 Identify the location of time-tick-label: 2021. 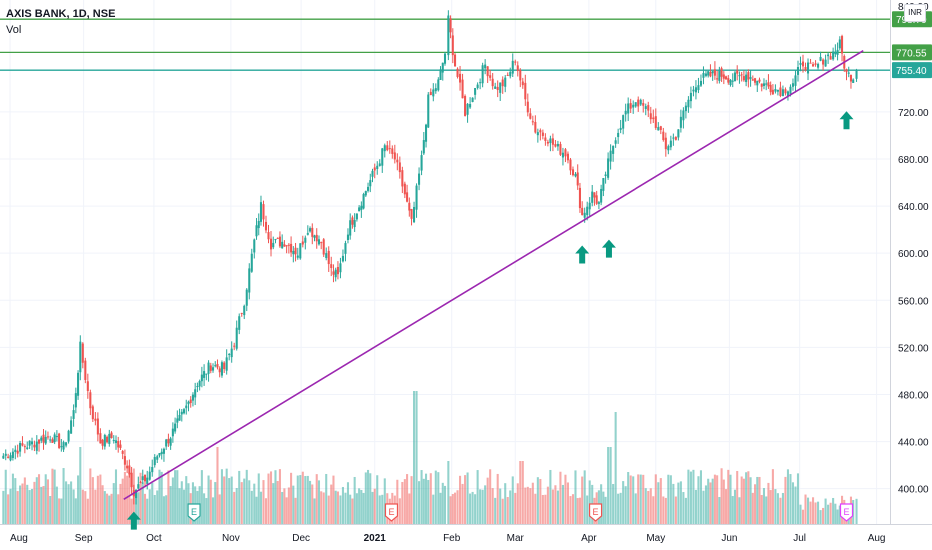
(375, 538).